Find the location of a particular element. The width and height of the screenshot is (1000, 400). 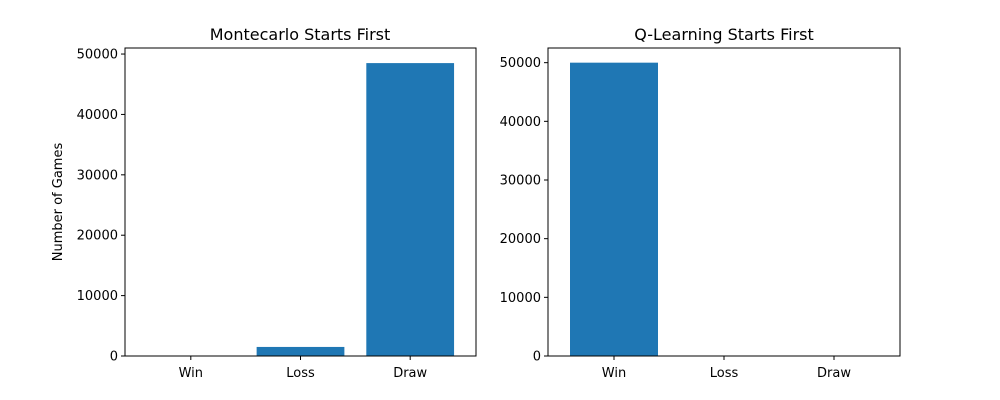

y-axis-label: Number of Games is located at coordinates (58, 202).